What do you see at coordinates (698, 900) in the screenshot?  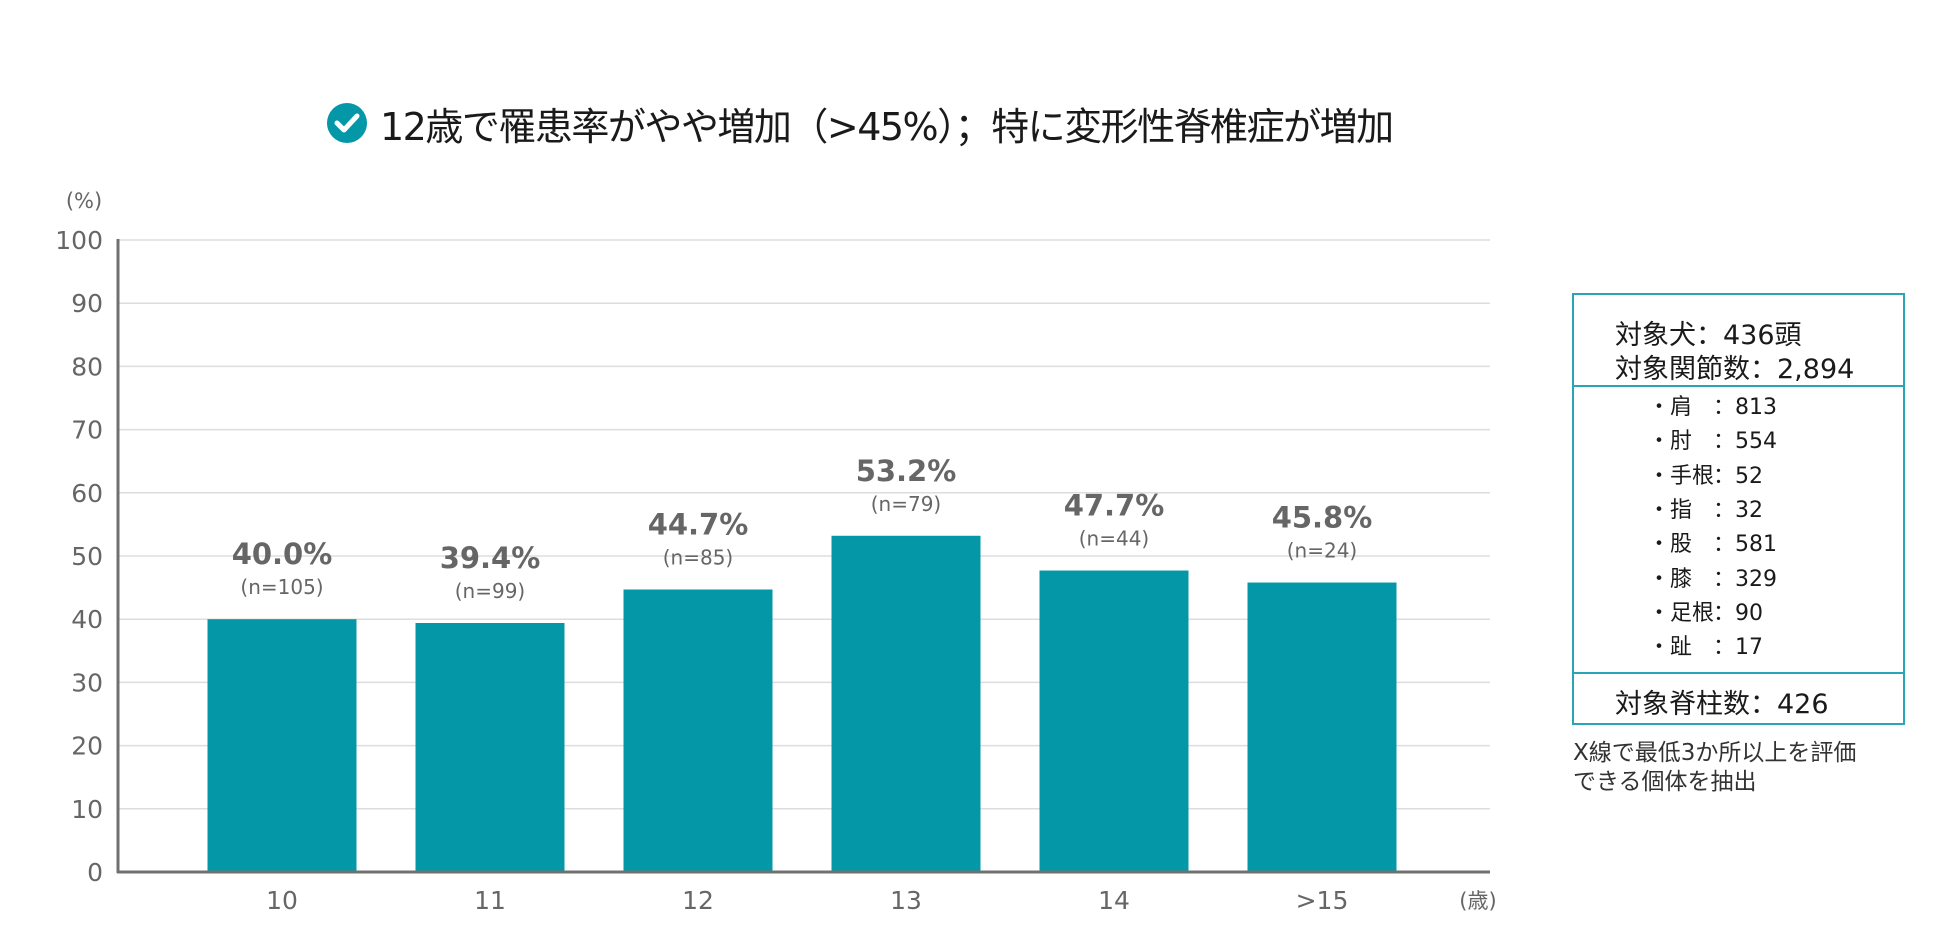 I see `x-tick-label: 12` at bounding box center [698, 900].